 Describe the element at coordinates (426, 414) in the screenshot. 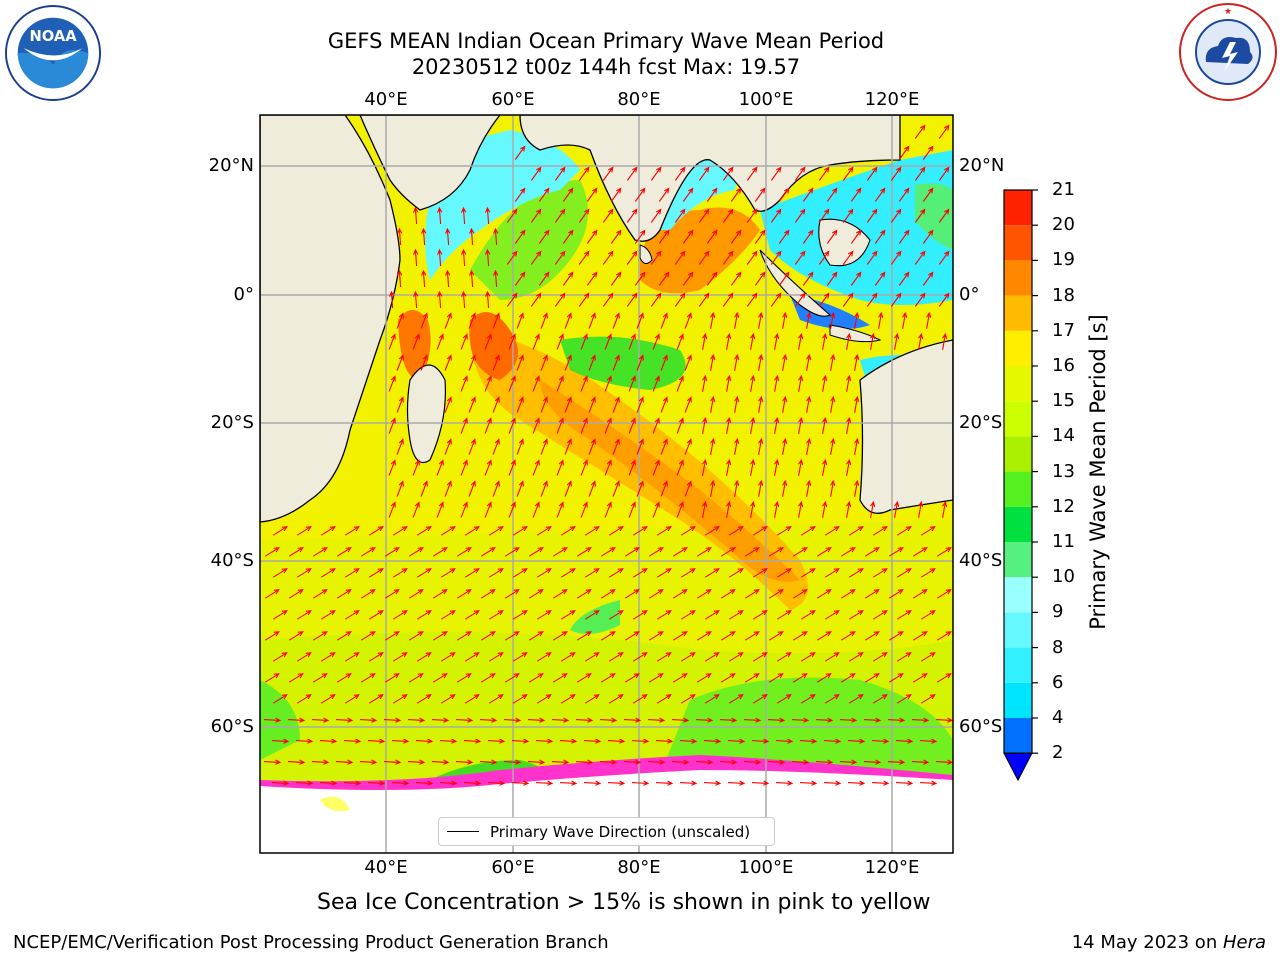

I see `madagascar-landmass` at that location.